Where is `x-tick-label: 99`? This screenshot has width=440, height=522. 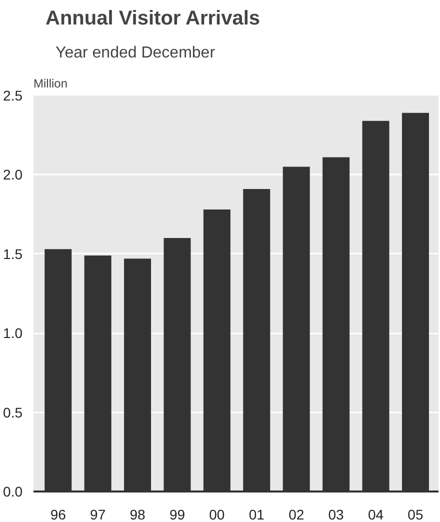
x-tick-label: 99 is located at coordinates (177, 514).